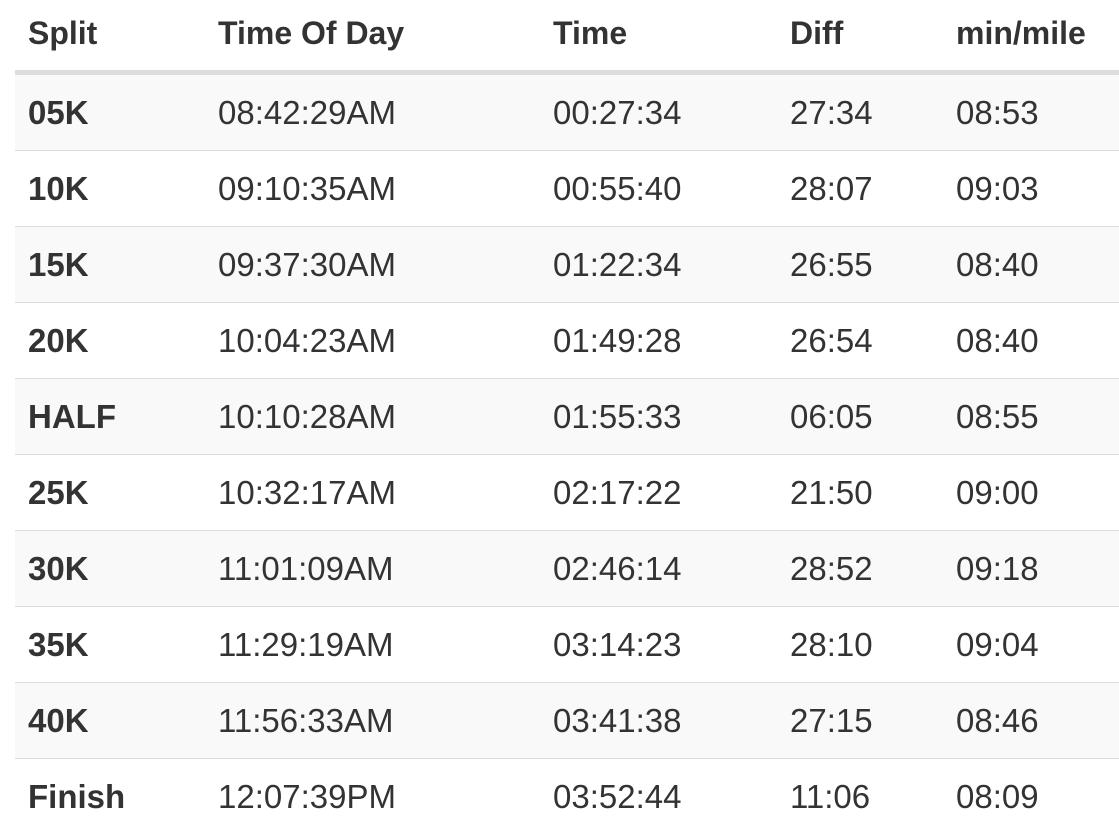 Image resolution: width=1119 pixels, height=835 pixels. I want to click on table-row: Finish 12:07:39PM 03:52:44 11:06 08:09, so click(567, 796).